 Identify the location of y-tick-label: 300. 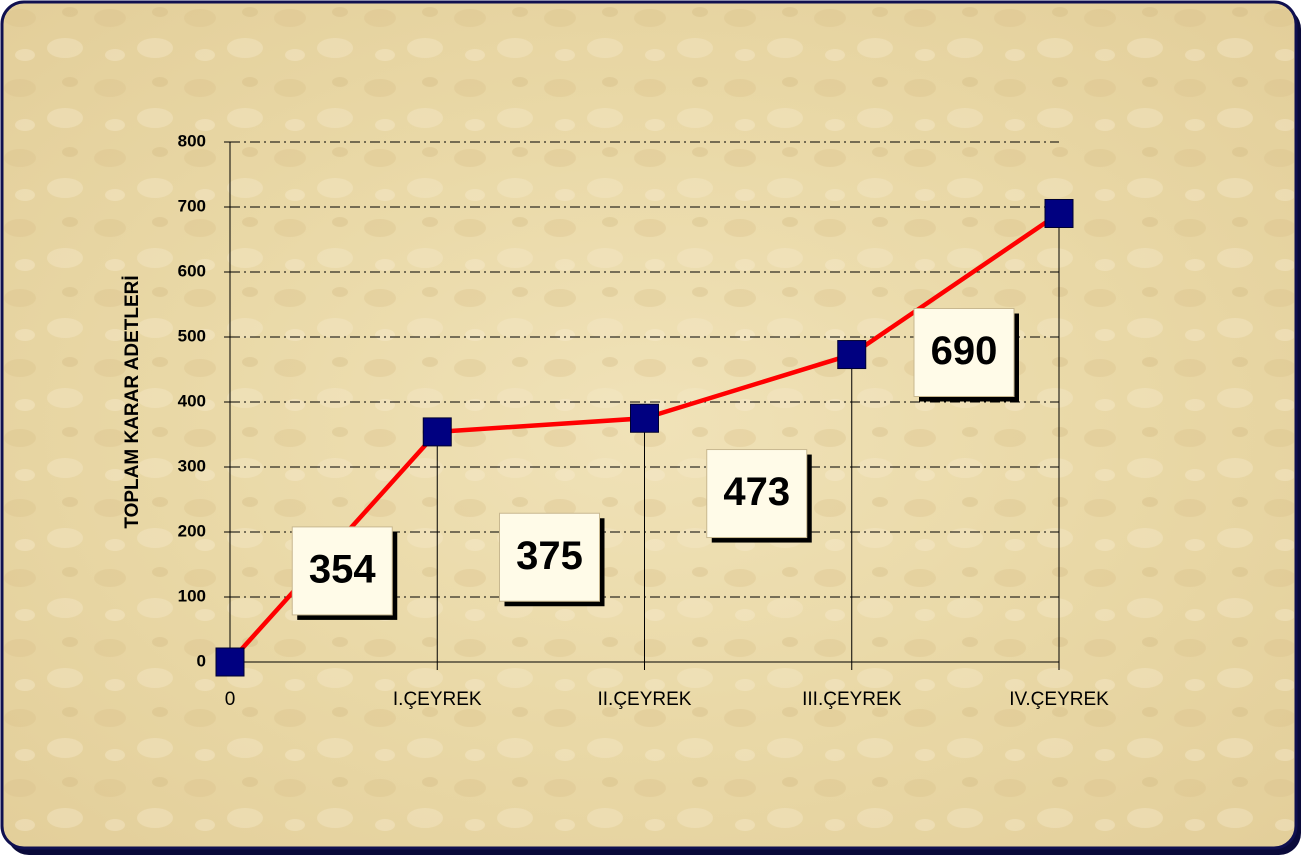
(192, 465).